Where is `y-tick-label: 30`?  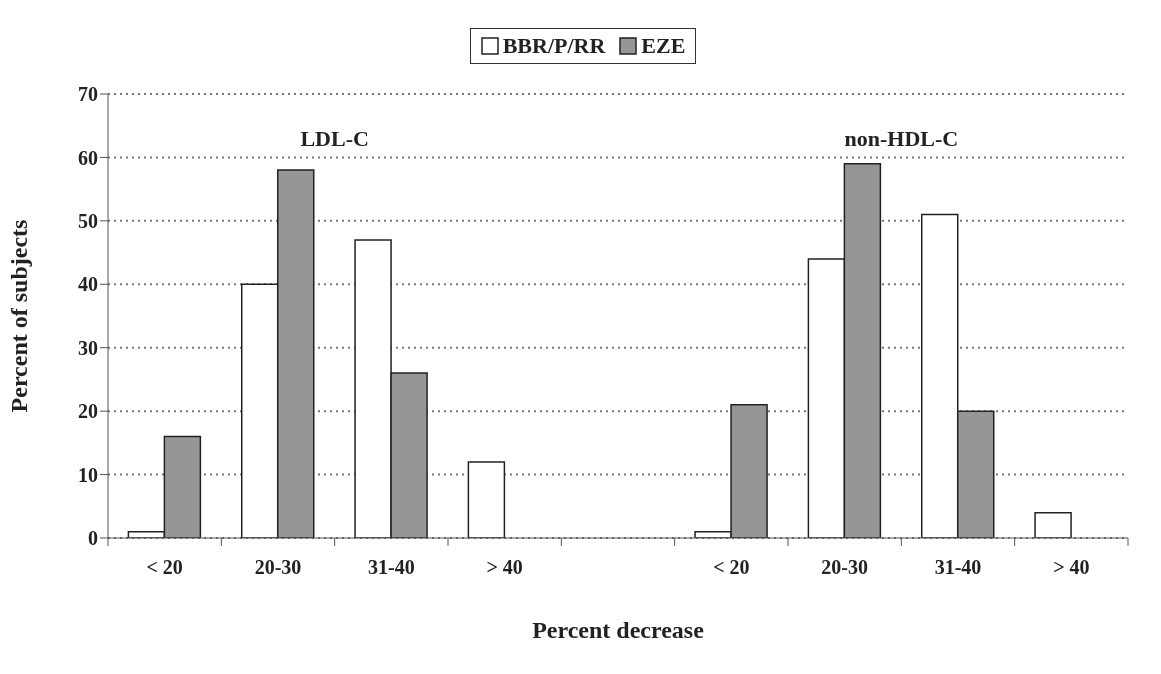
y-tick-label: 30 is located at coordinates (88, 347).